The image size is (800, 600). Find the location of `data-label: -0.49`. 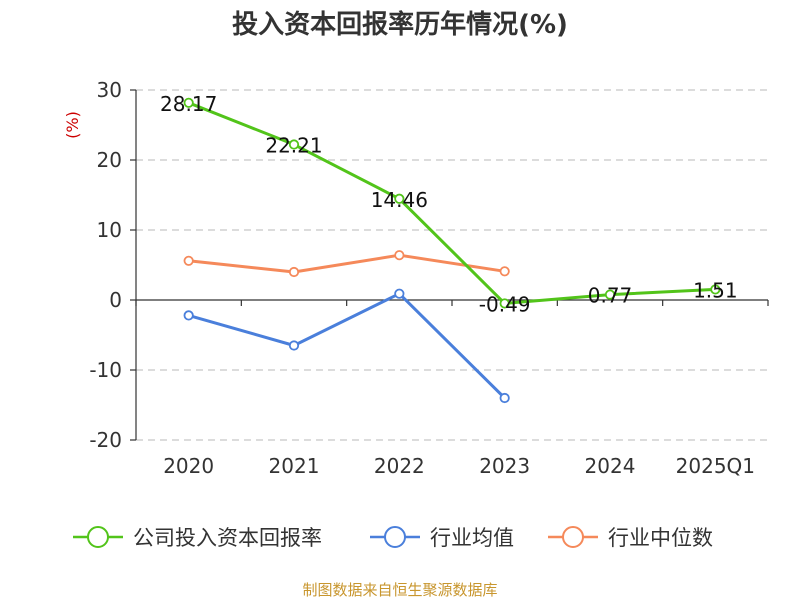

data-label: -0.49 is located at coordinates (505, 304).